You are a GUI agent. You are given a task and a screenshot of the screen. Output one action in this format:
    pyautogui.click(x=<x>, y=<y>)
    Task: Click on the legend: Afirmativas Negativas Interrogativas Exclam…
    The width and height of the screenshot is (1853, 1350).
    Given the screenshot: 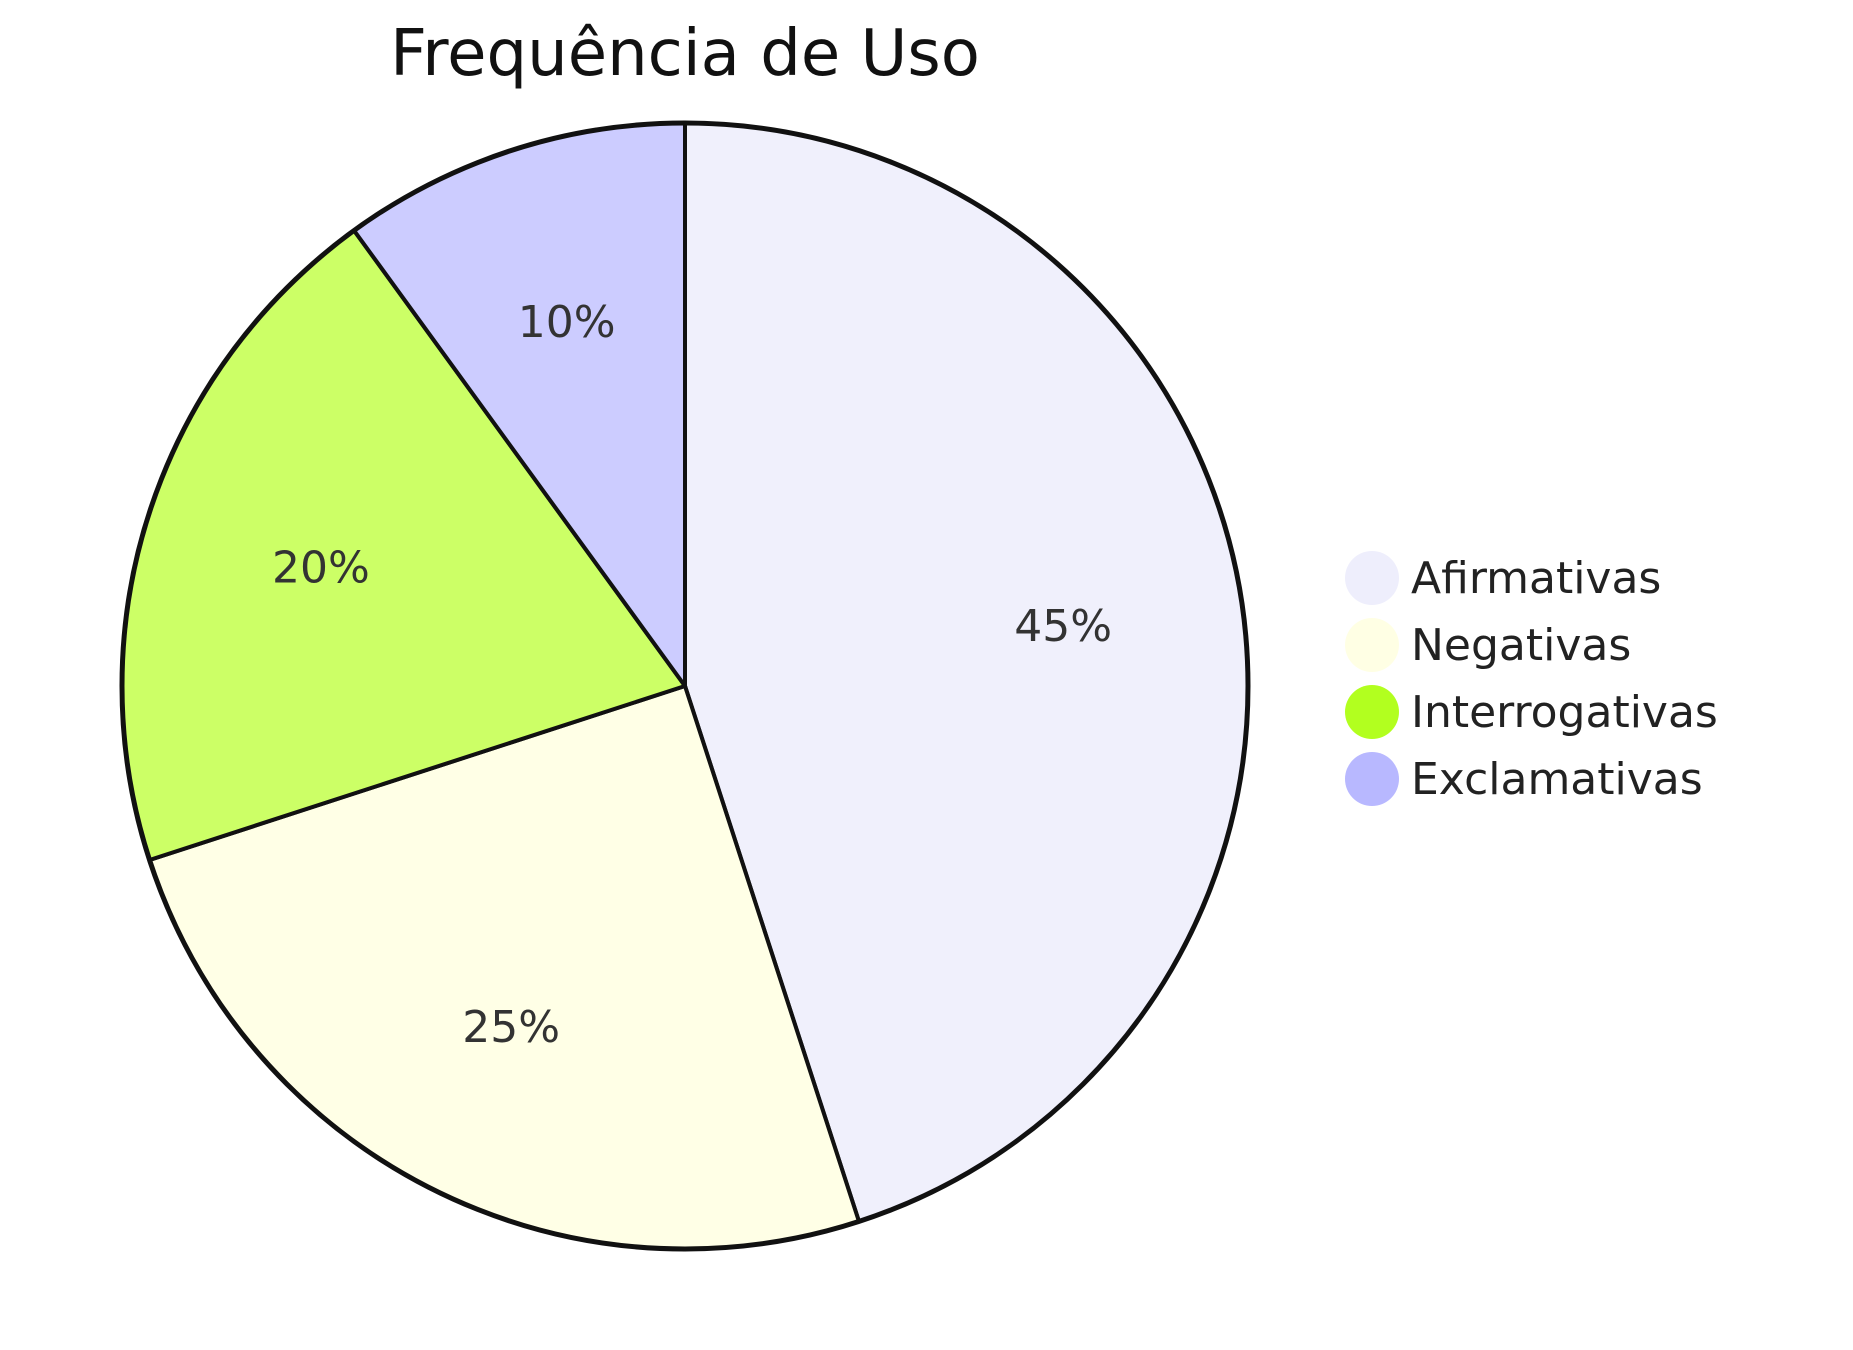 What is the action you would take?
    pyautogui.click(x=1531, y=678)
    